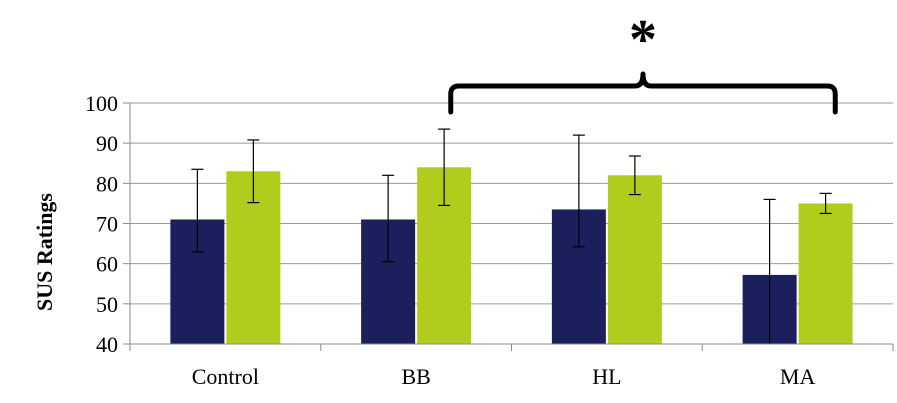 The image size is (897, 403). What do you see at coordinates (44, 252) in the screenshot?
I see `y-axis-label: SUS Ratings` at bounding box center [44, 252].